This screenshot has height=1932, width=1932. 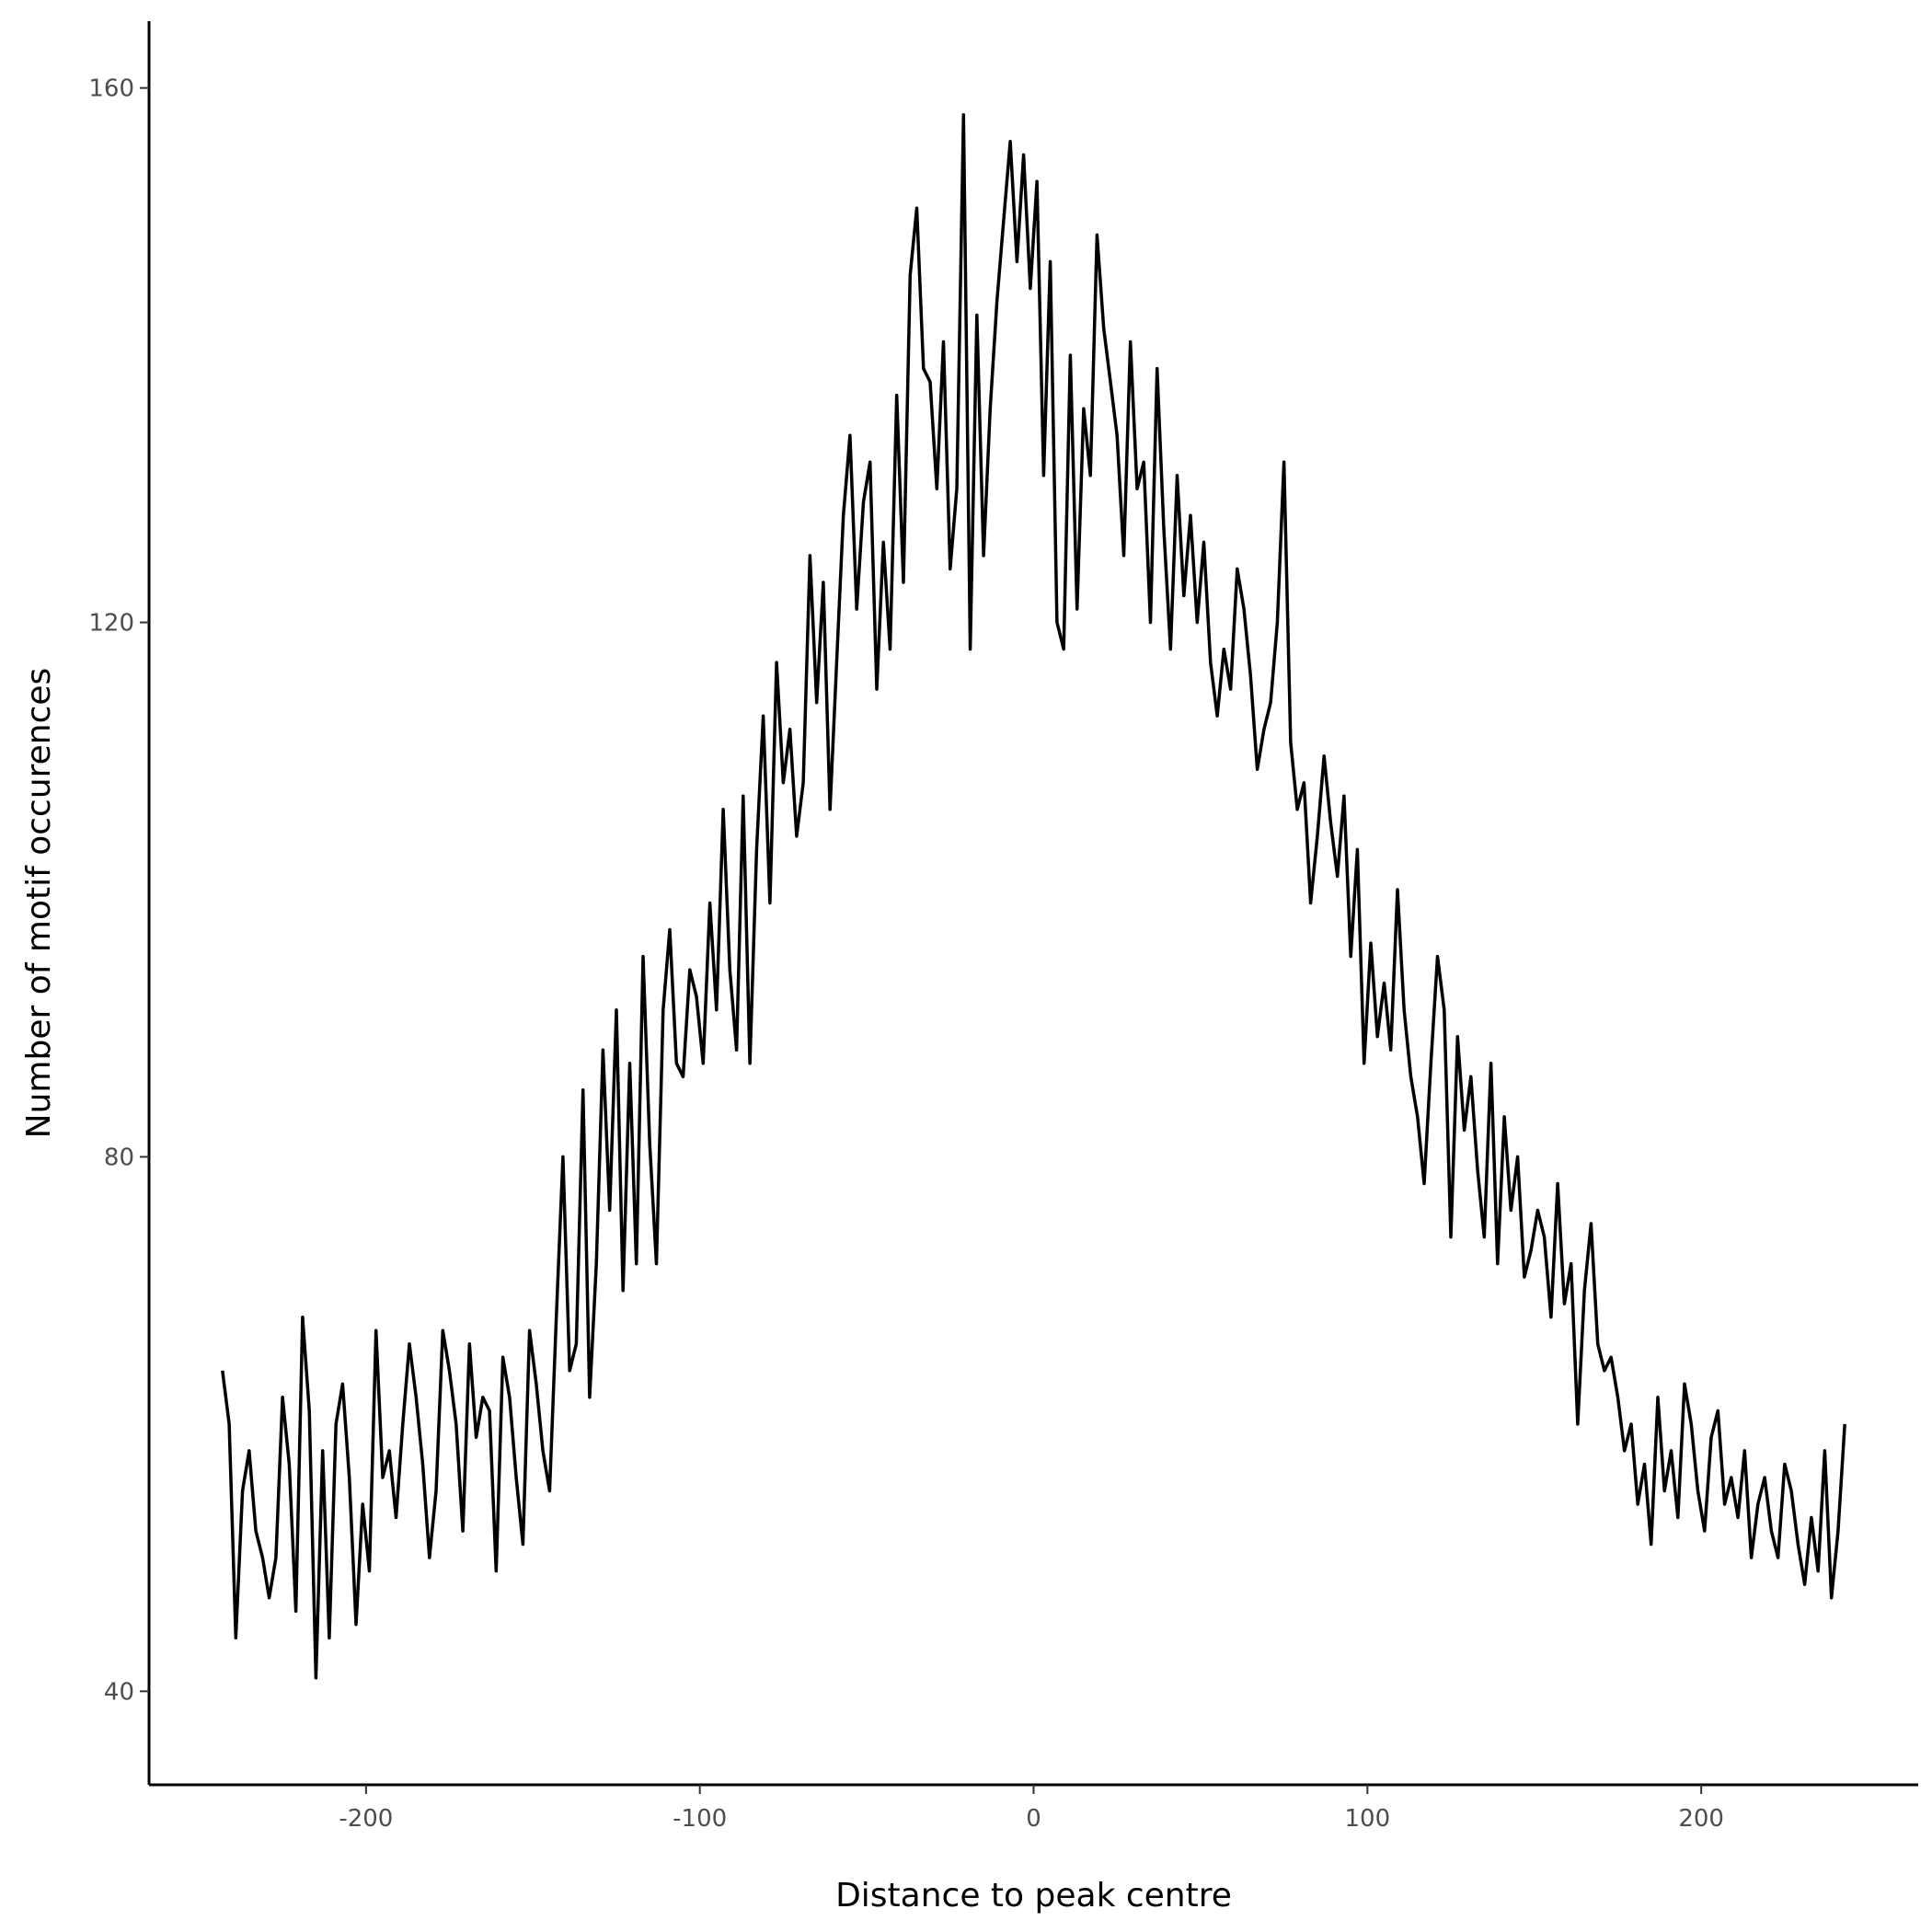 What do you see at coordinates (700, 1819) in the screenshot?
I see `x-tick-label: -100` at bounding box center [700, 1819].